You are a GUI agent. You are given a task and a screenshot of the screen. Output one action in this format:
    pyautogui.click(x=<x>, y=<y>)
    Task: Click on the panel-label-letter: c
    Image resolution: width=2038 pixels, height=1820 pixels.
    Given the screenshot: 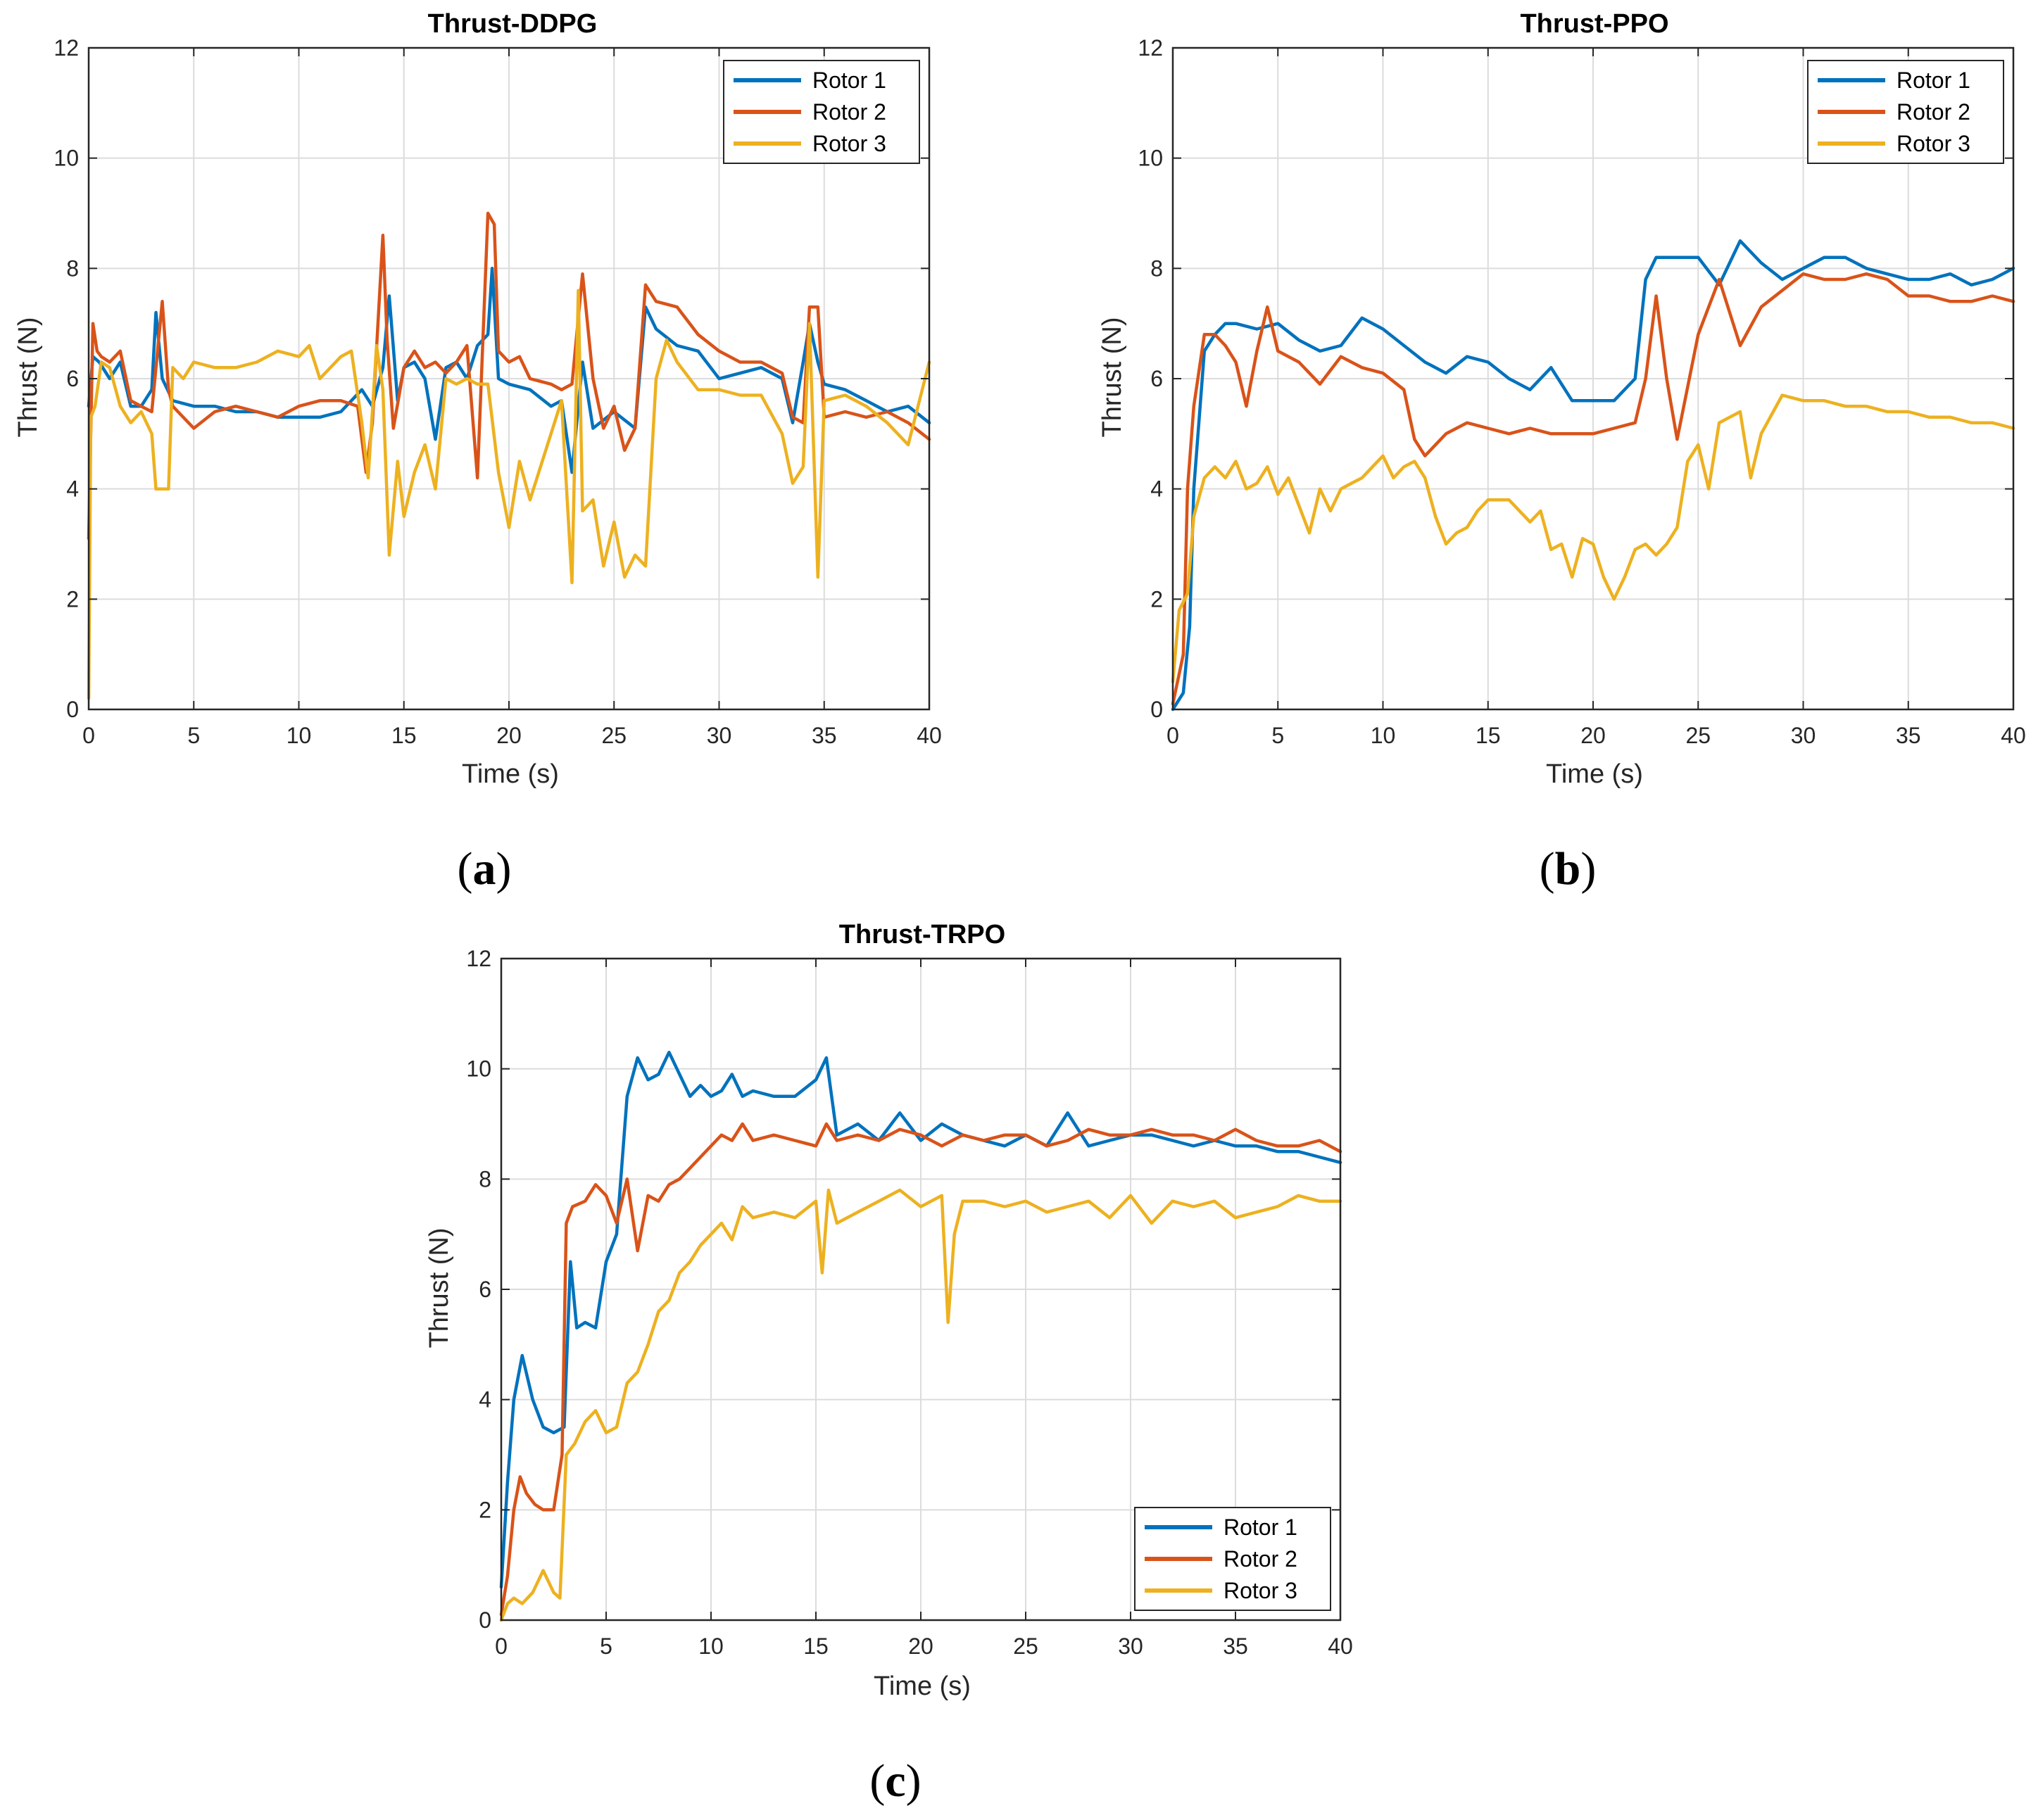 What is the action you would take?
    pyautogui.click(x=895, y=1781)
    